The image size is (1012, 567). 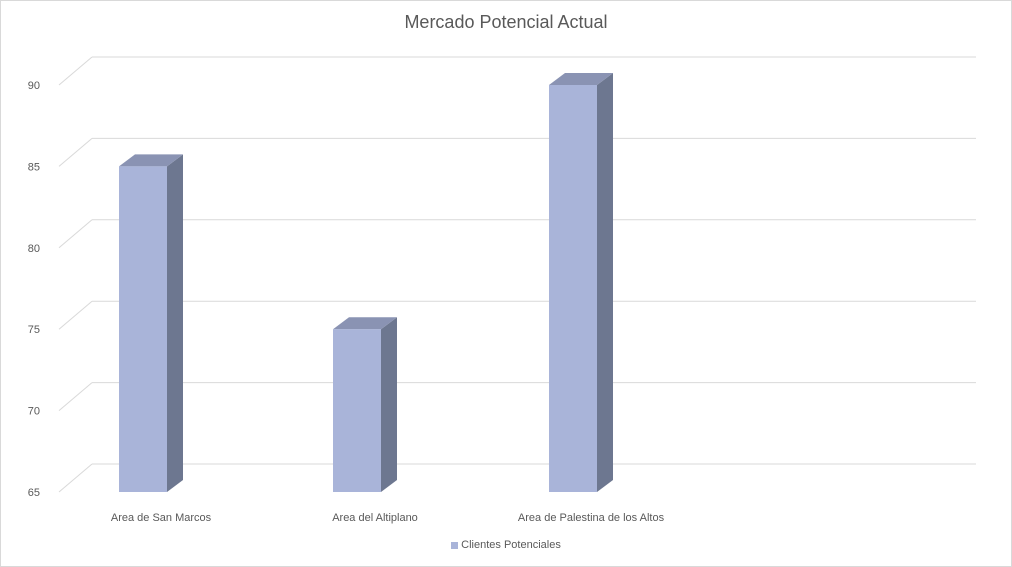 What do you see at coordinates (34, 493) in the screenshot?
I see `y-tick-label: 65` at bounding box center [34, 493].